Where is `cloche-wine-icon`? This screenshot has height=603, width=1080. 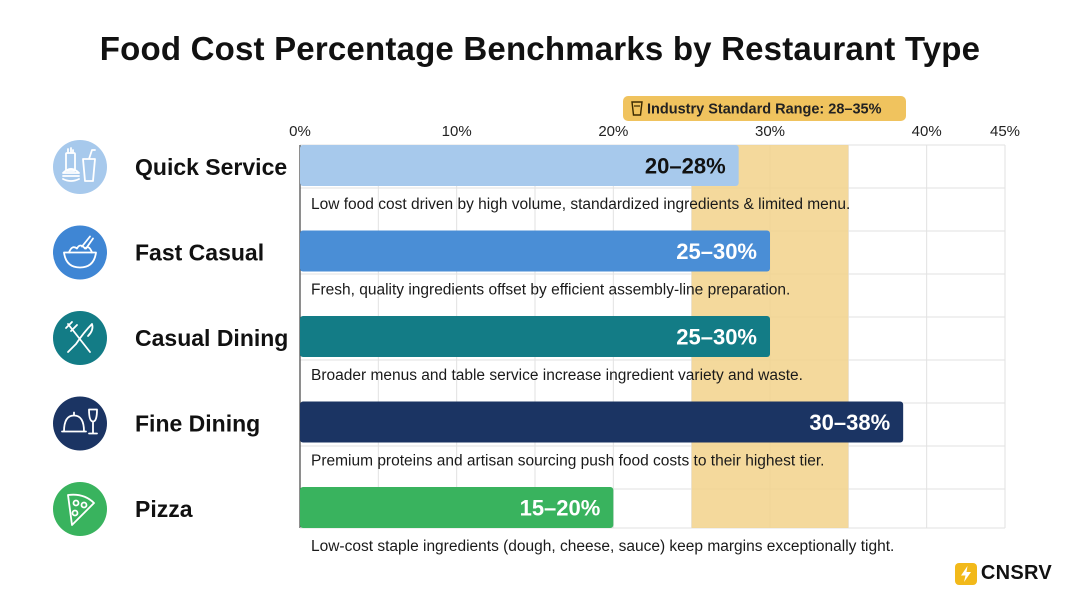
cloche-wine-icon is located at coordinates (80, 423).